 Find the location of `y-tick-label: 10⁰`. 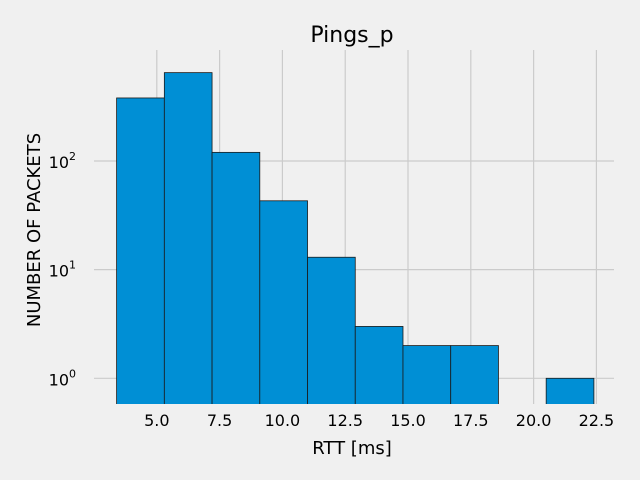

y-tick-label: 10⁰ is located at coordinates (62, 378).